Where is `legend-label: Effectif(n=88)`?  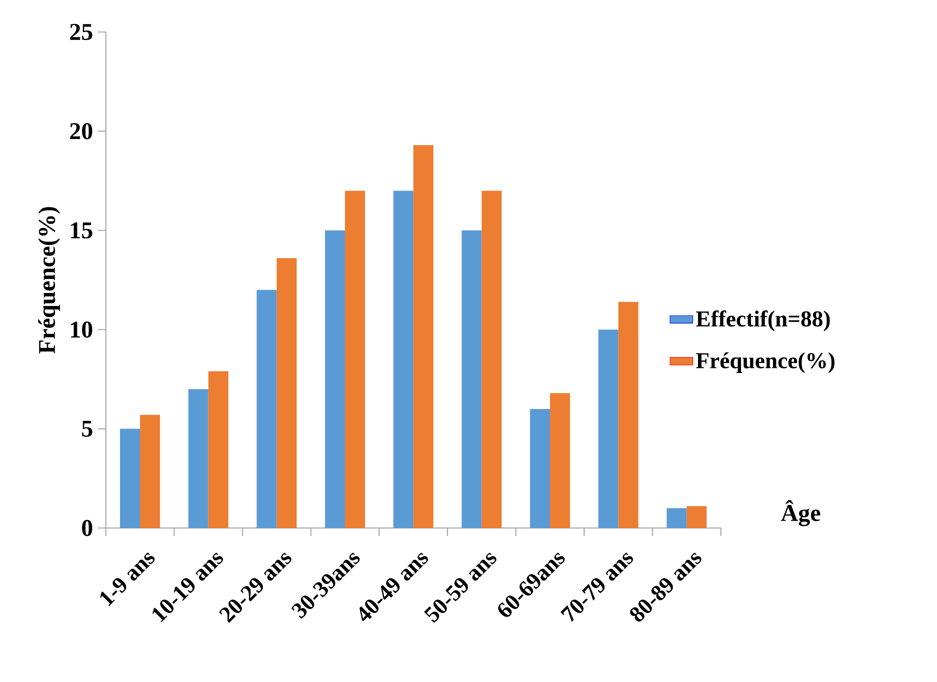 legend-label: Effectif(n=88) is located at coordinates (763, 321).